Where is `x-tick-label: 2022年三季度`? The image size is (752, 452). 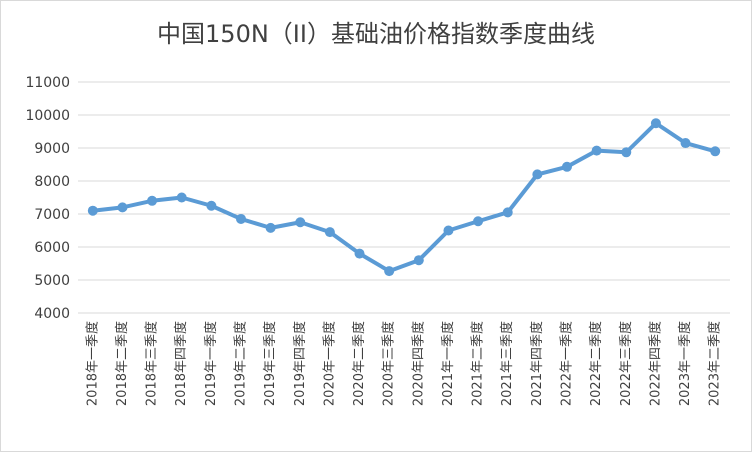
x-tick-label: 2022年三季度 is located at coordinates (626, 363).